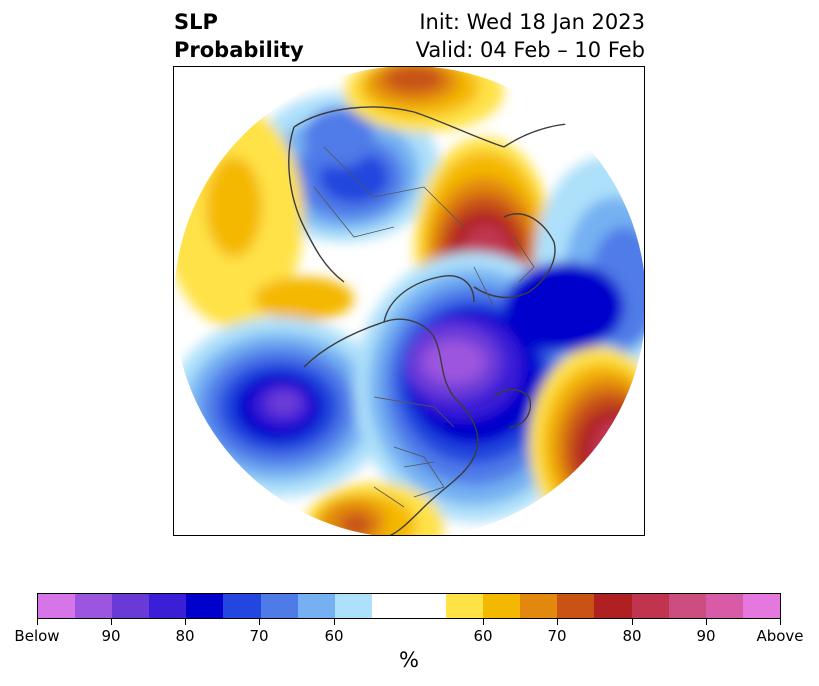  Describe the element at coordinates (530, 50) in the screenshot. I see `valid-range: Valid: 04 Feb – 10 Feb` at that location.